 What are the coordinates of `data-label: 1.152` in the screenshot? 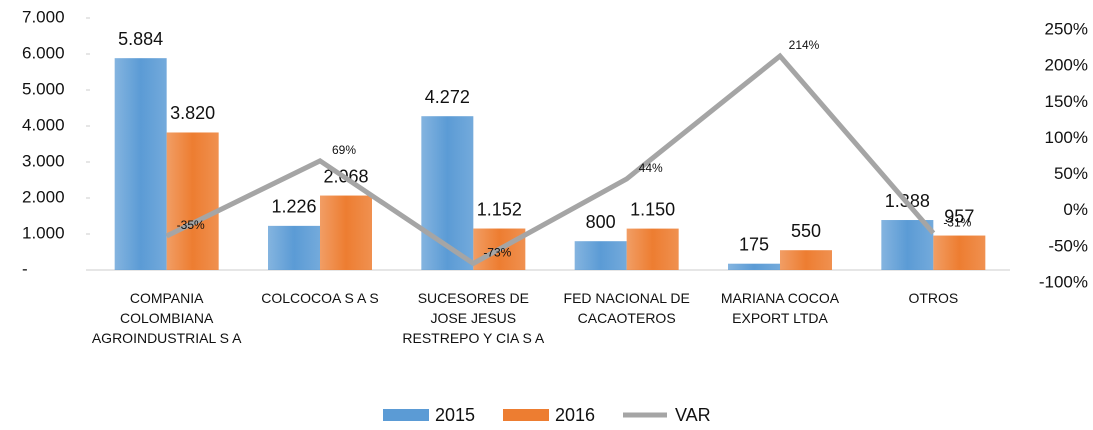 It's located at (499, 209).